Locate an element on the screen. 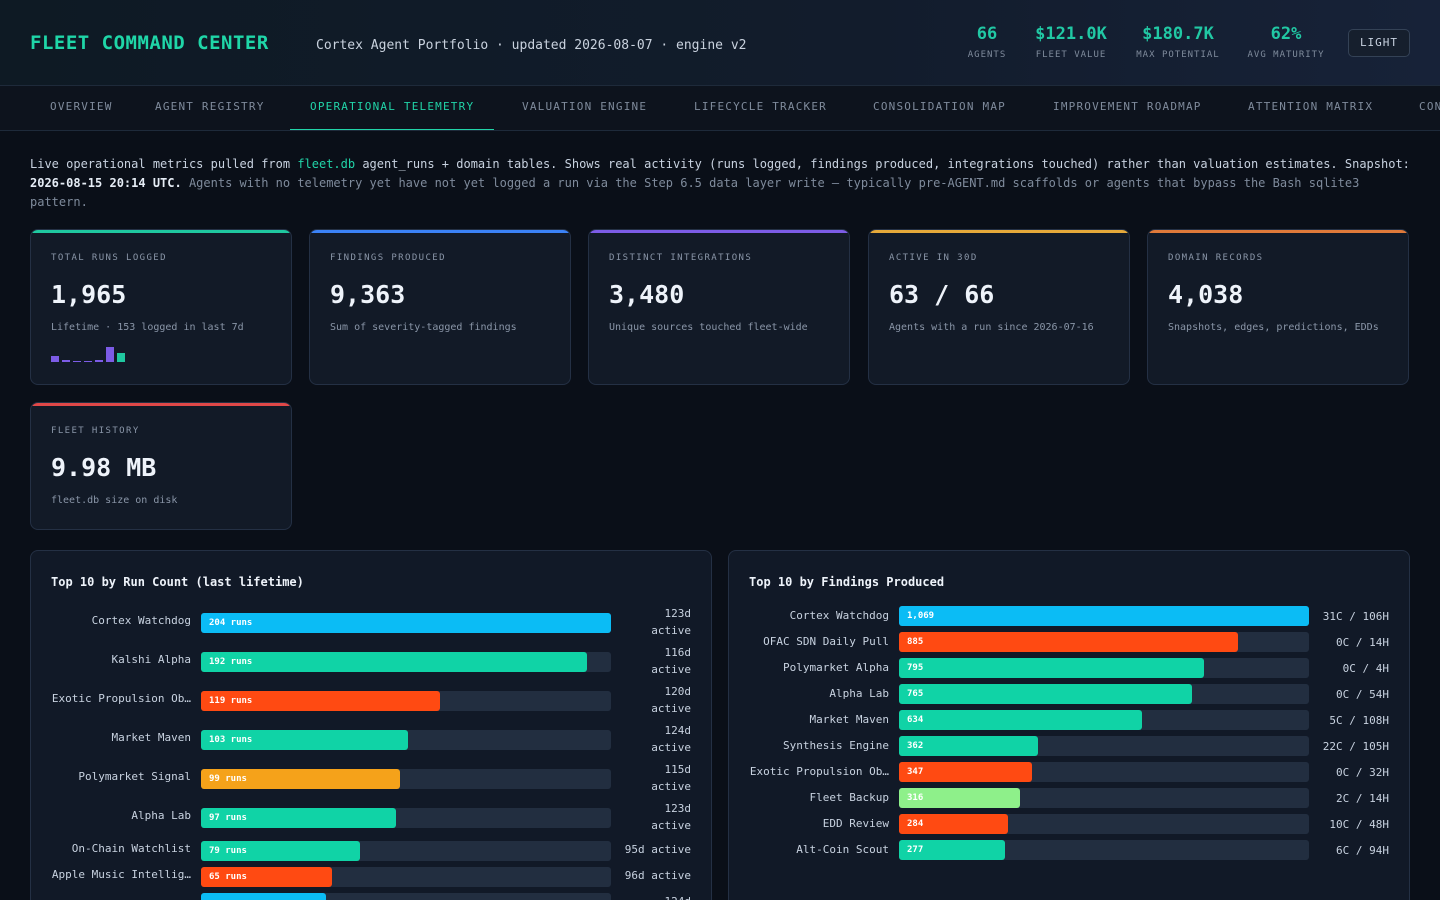  card-sub: Unique sources touched fleet-wide is located at coordinates (708, 327).